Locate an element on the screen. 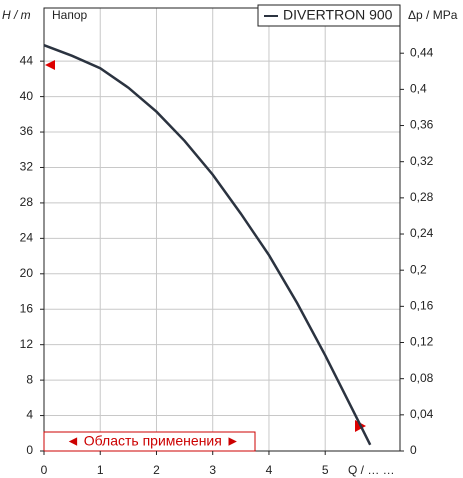  y2-tick-label: 0,36 is located at coordinates (422, 125).